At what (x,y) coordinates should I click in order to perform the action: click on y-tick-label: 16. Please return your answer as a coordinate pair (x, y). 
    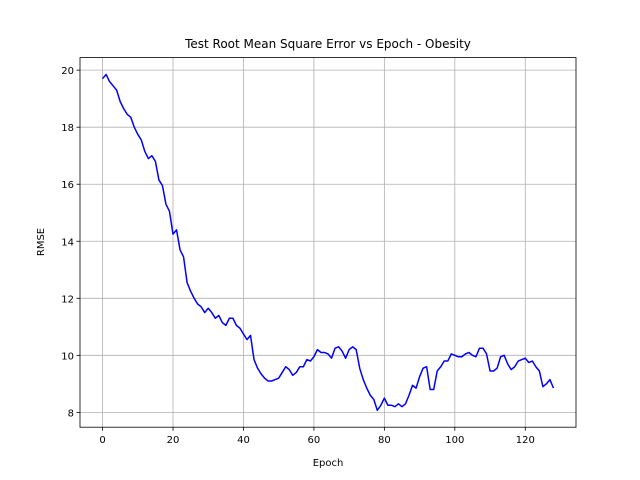
    Looking at the image, I should click on (67, 185).